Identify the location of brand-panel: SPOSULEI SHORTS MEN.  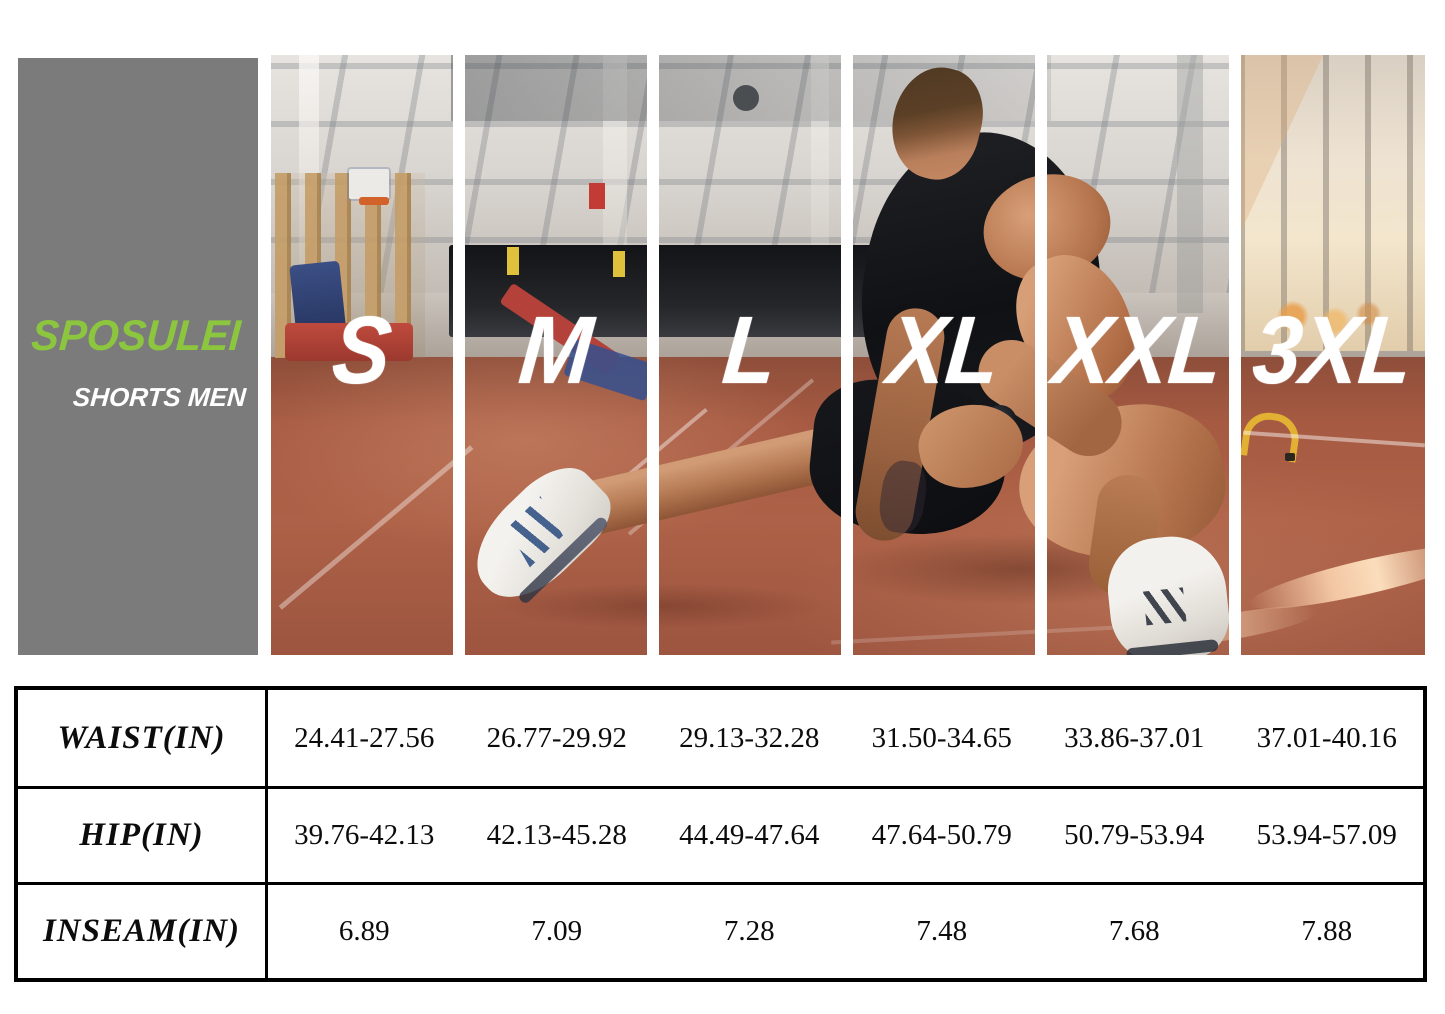
(138, 356).